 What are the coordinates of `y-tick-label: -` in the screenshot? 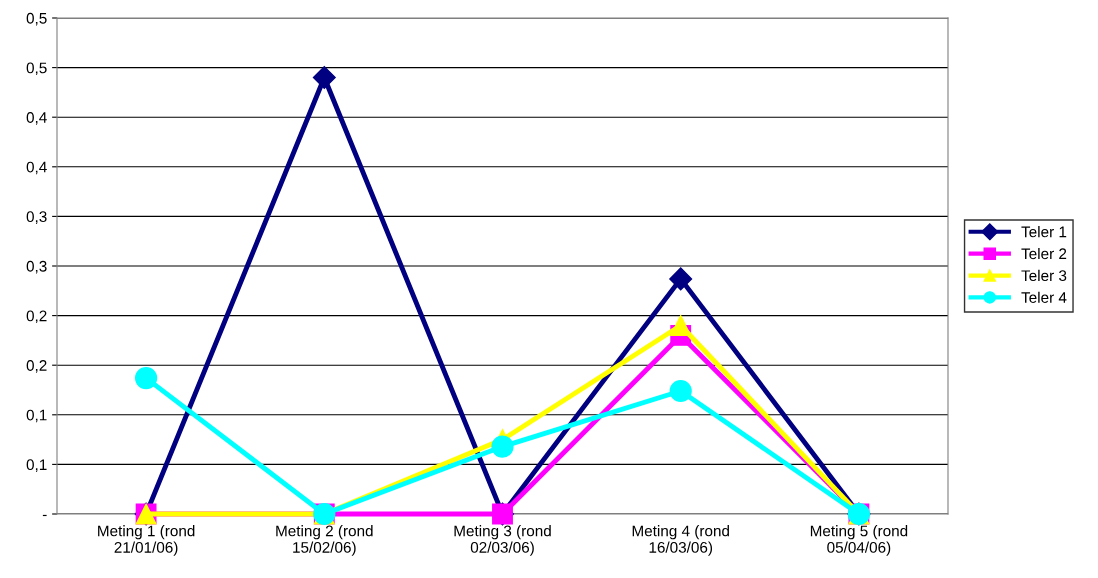 It's located at (44, 515).